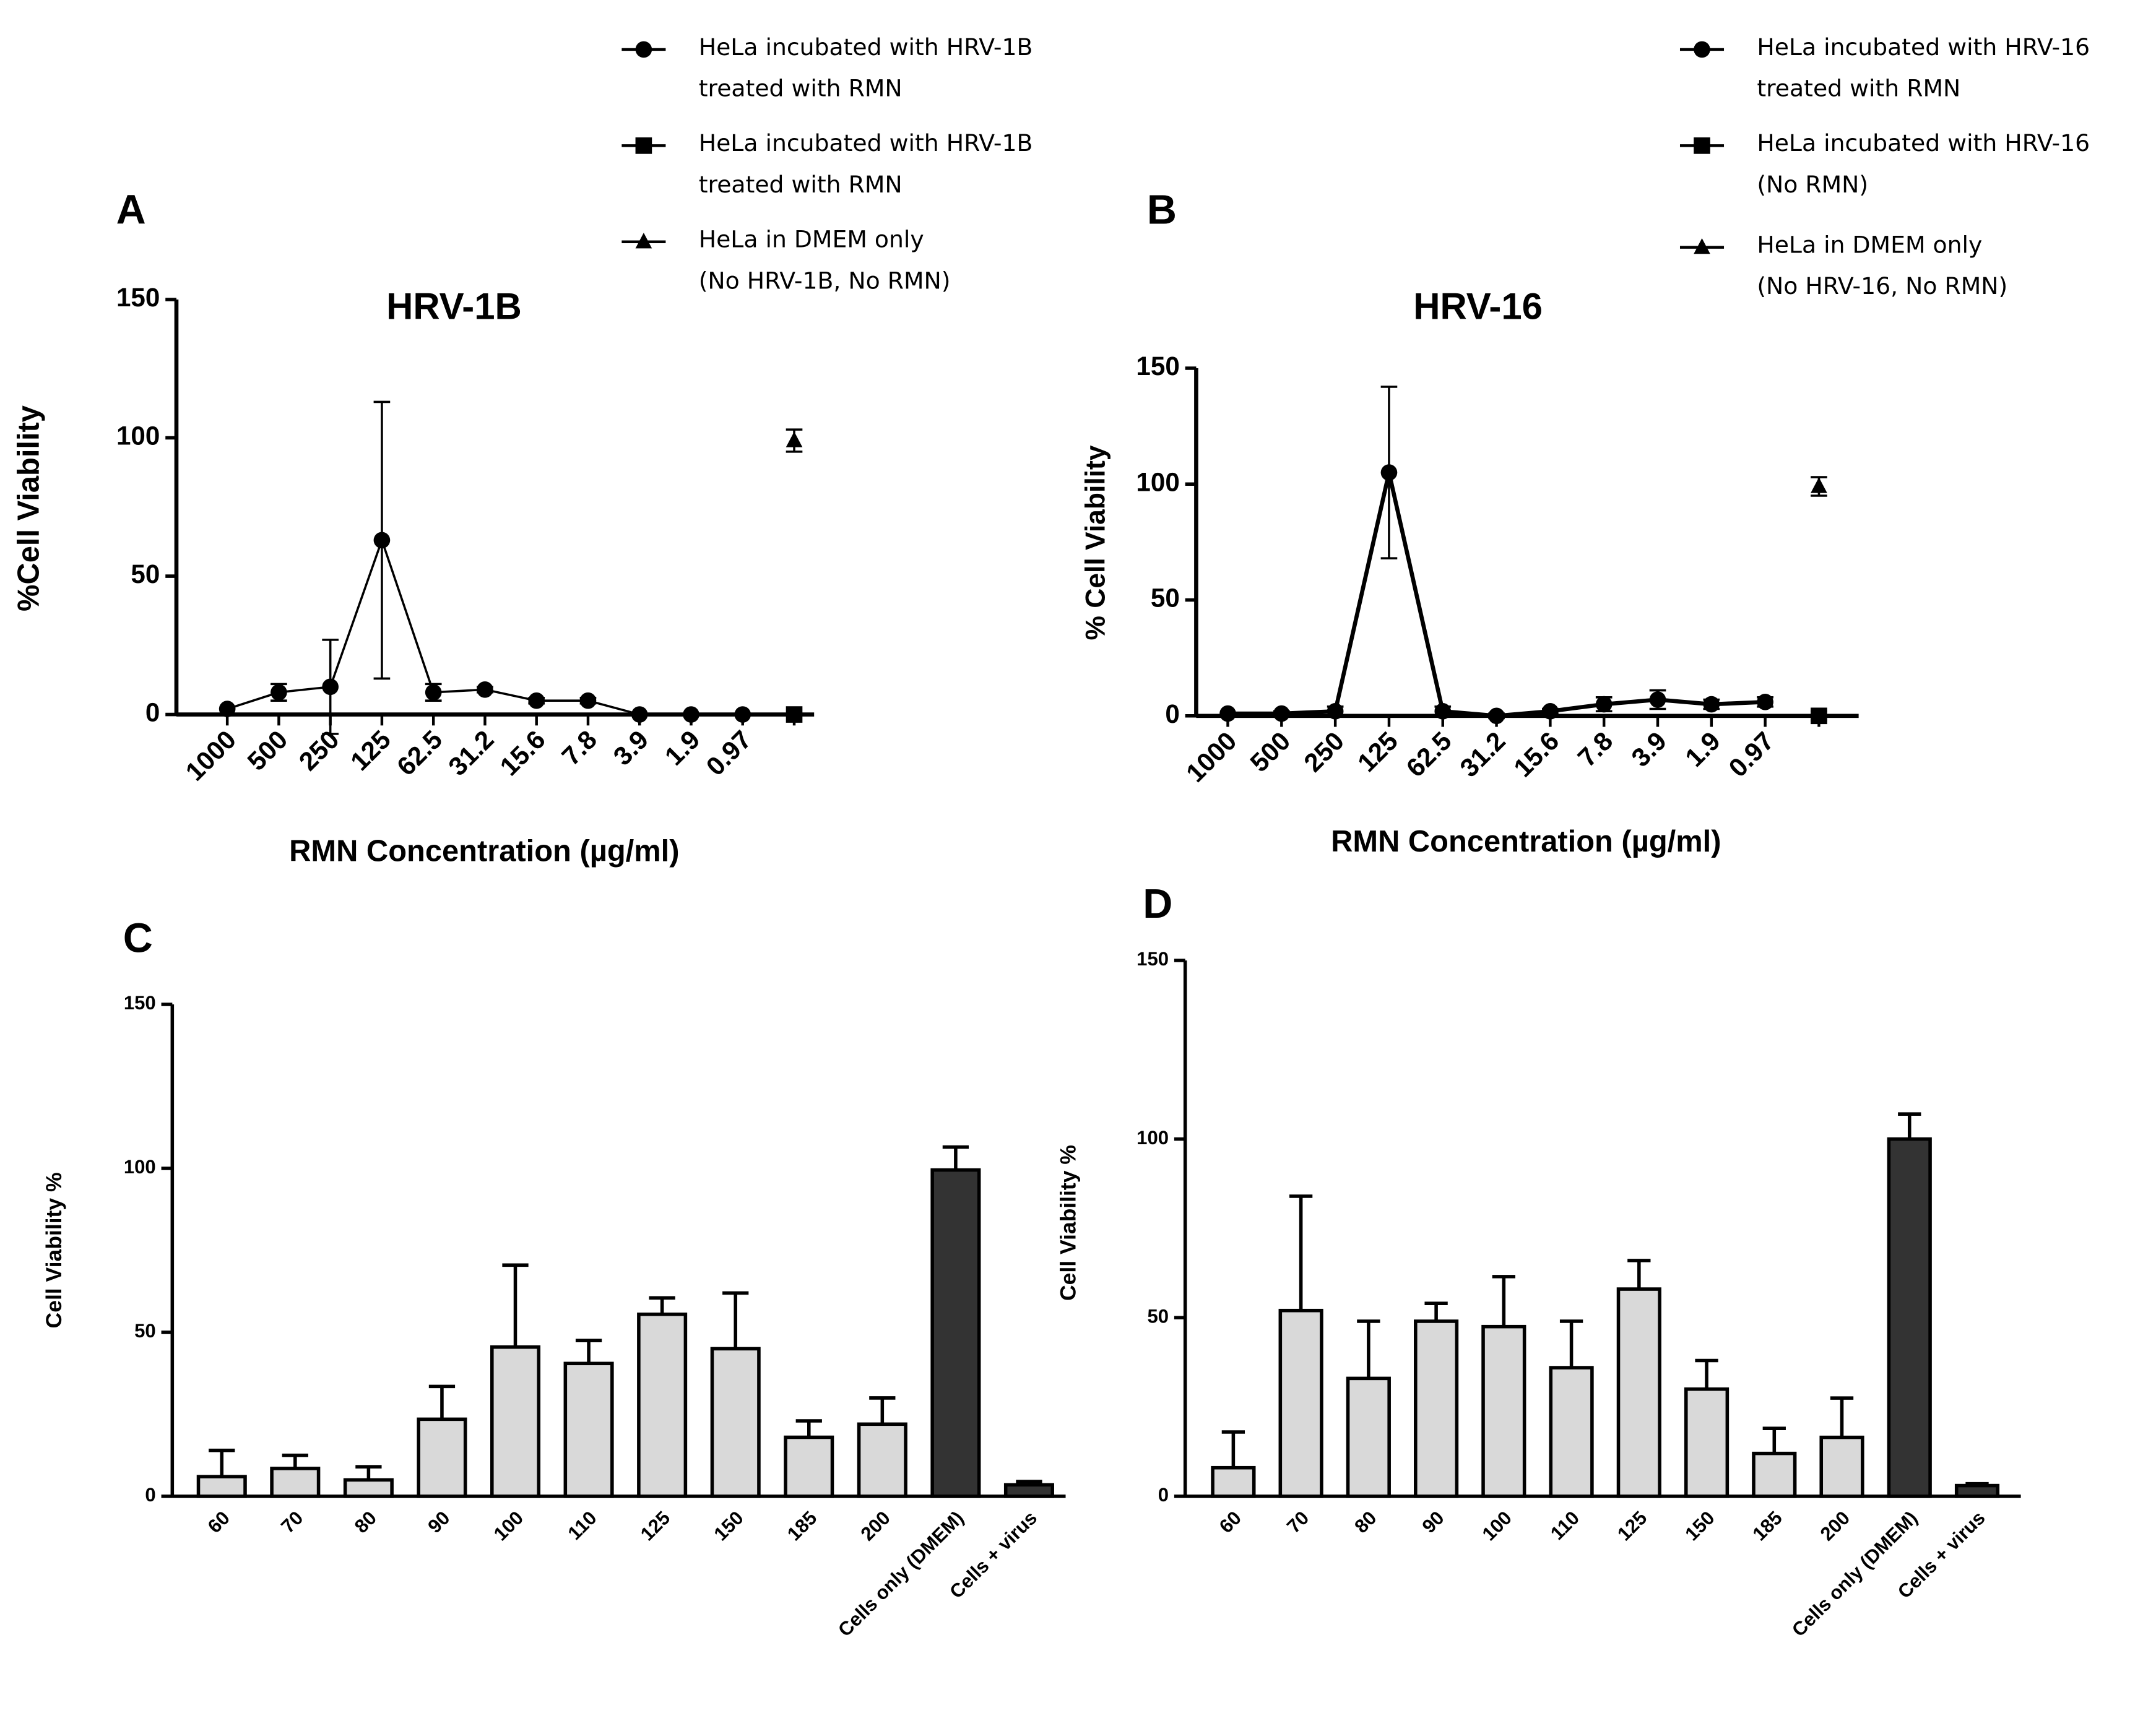 This screenshot has height=1734, width=2156. Describe the element at coordinates (419, 753) in the screenshot. I see `x-tick-label: 62.5` at that location.